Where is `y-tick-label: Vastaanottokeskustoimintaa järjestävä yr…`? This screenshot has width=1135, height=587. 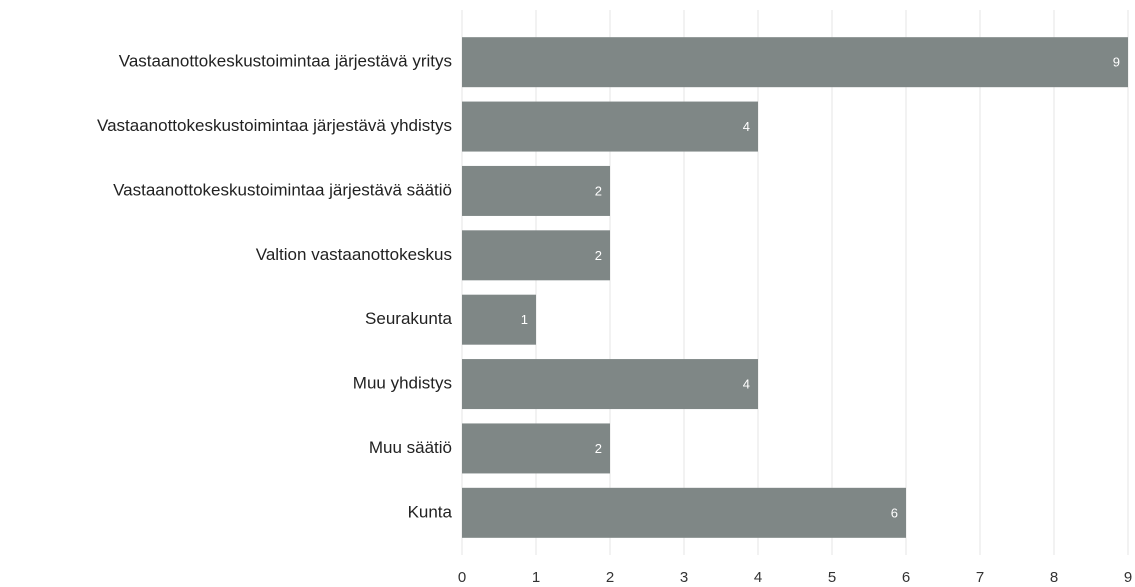
y-tick-label: Vastaanottokeskustoimintaa järjestävä yr… is located at coordinates (285, 61).